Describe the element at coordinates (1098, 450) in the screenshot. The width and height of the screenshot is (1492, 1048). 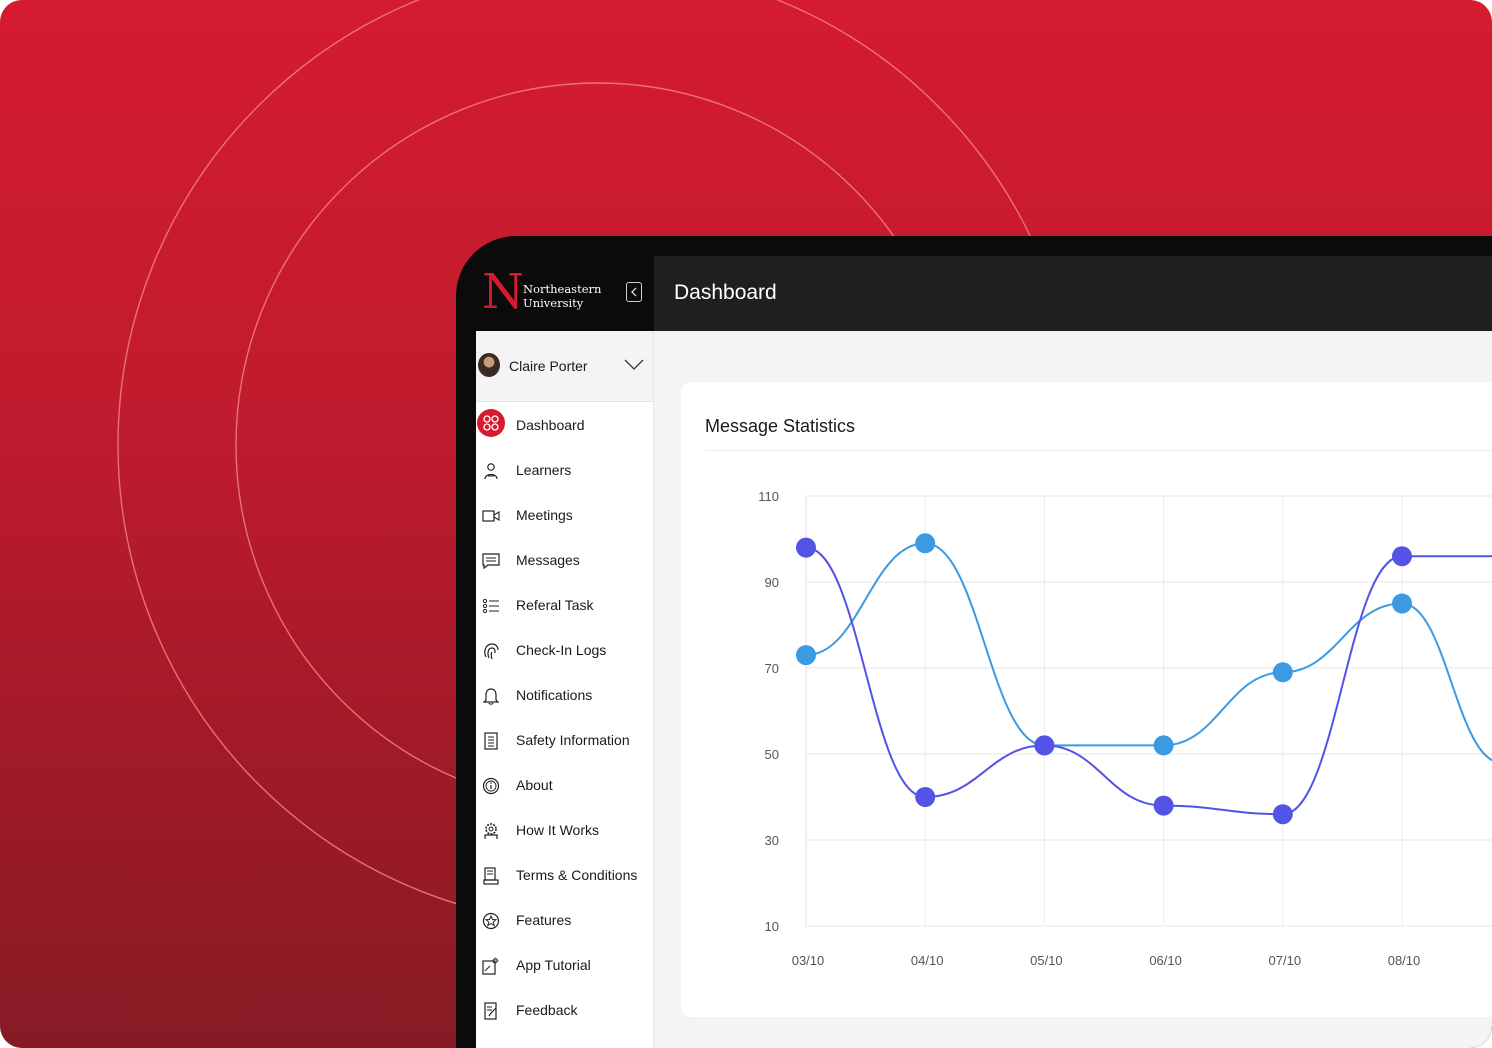
I see `divider` at that location.